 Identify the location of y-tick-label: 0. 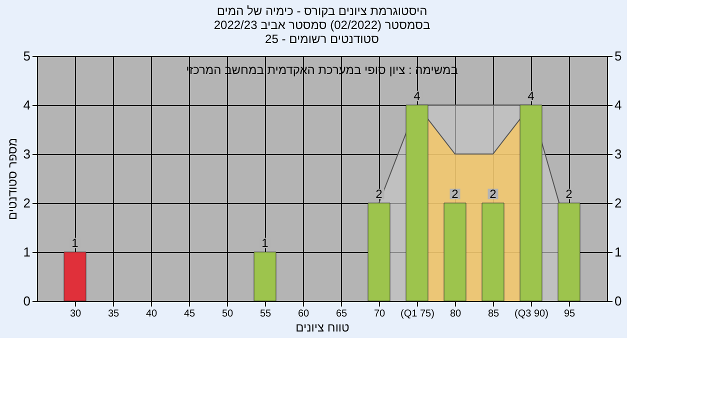
(26, 301).